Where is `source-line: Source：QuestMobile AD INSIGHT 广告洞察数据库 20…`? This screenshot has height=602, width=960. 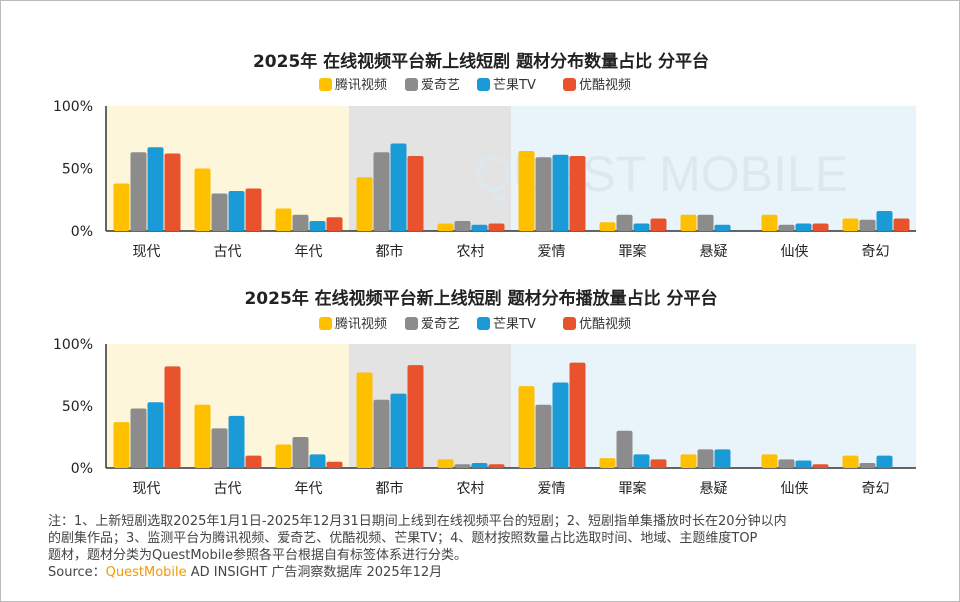 source-line: Source：QuestMobile AD INSIGHT 广告洞察数据库 20… is located at coordinates (488, 572).